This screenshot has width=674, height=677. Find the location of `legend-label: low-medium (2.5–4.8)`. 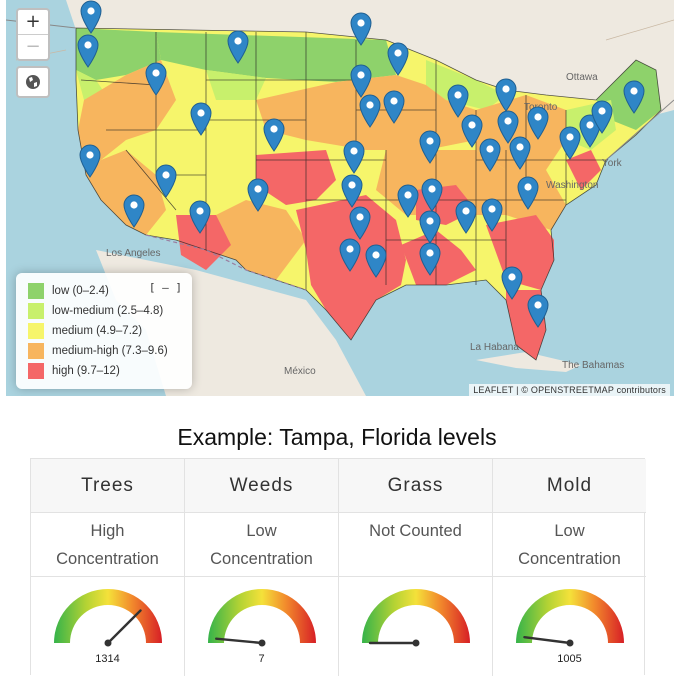

legend-label: low-medium (2.5–4.8) is located at coordinates (108, 311).